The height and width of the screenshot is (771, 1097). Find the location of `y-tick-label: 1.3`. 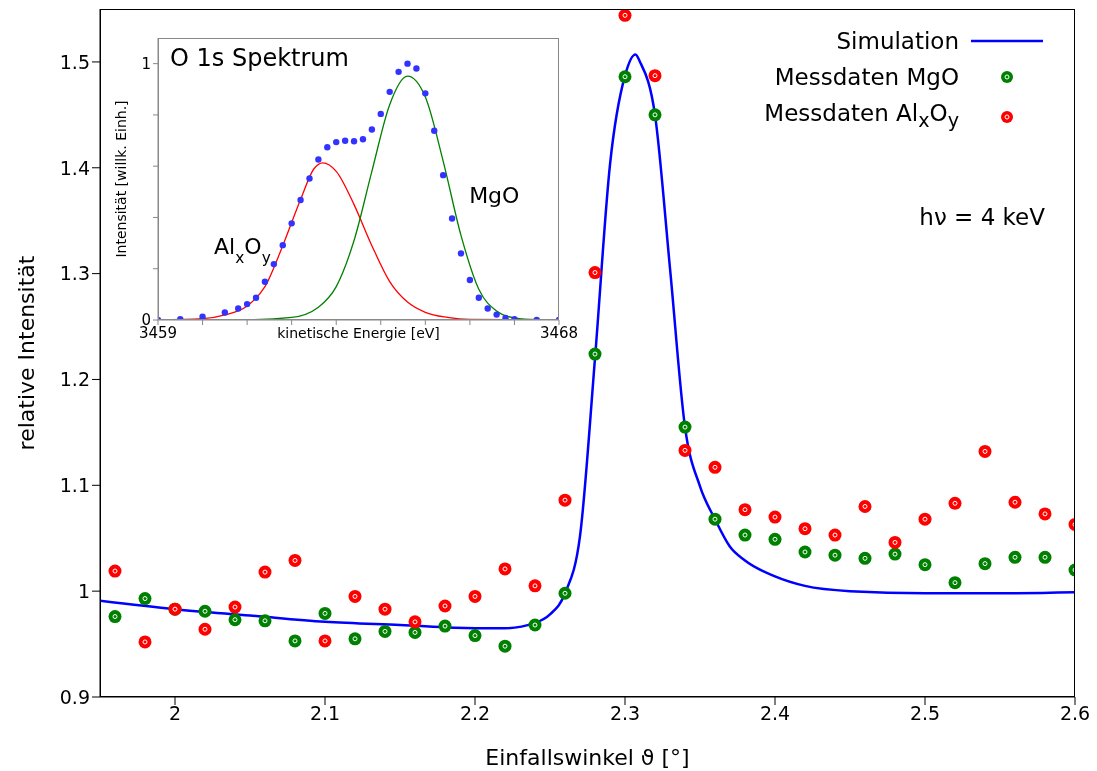

y-tick-label: 1.3 is located at coordinates (74, 273).